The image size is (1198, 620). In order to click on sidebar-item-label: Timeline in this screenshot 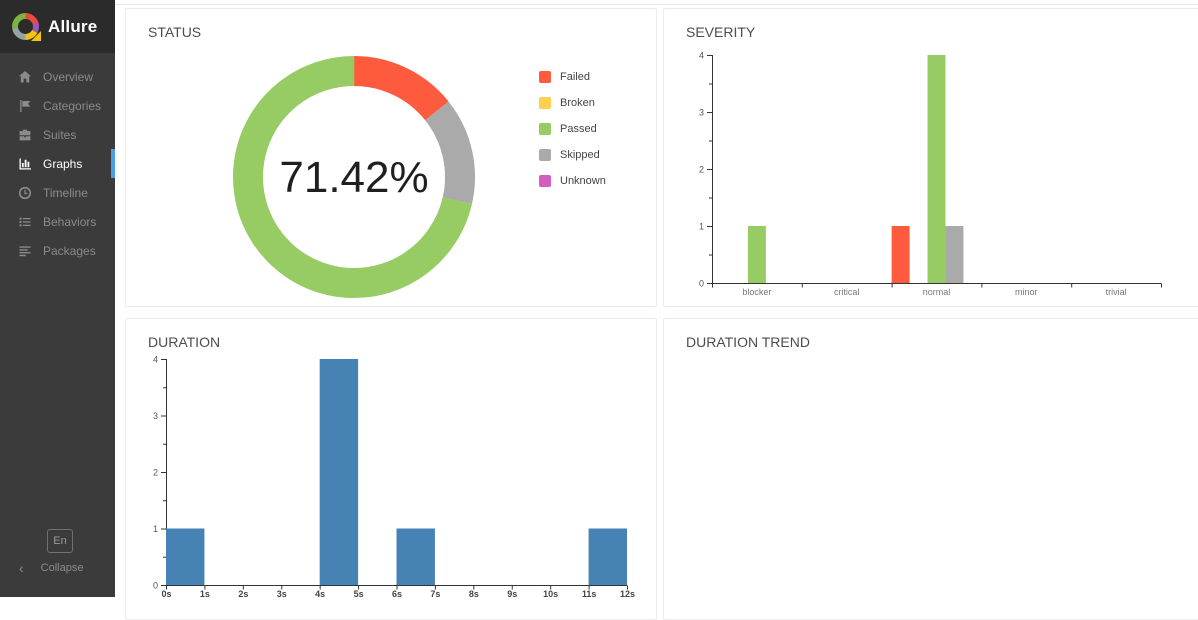, I will do `click(65, 192)`.